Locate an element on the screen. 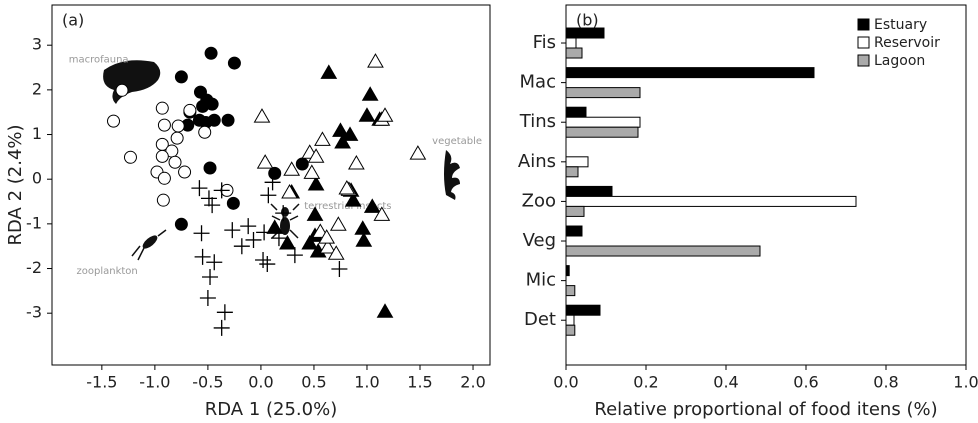 The image size is (978, 423). copepod-legs is located at coordinates (149, 245).